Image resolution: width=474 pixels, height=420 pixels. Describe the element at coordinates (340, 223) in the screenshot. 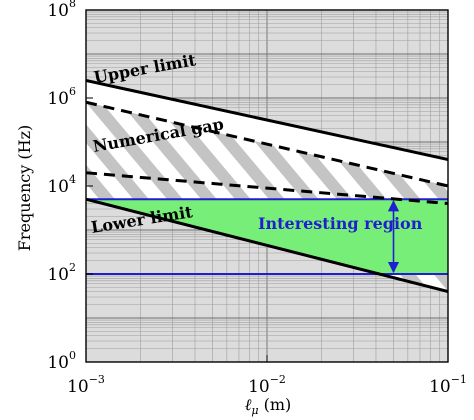

I see `annotation-interesting-region: Interesting region` at that location.